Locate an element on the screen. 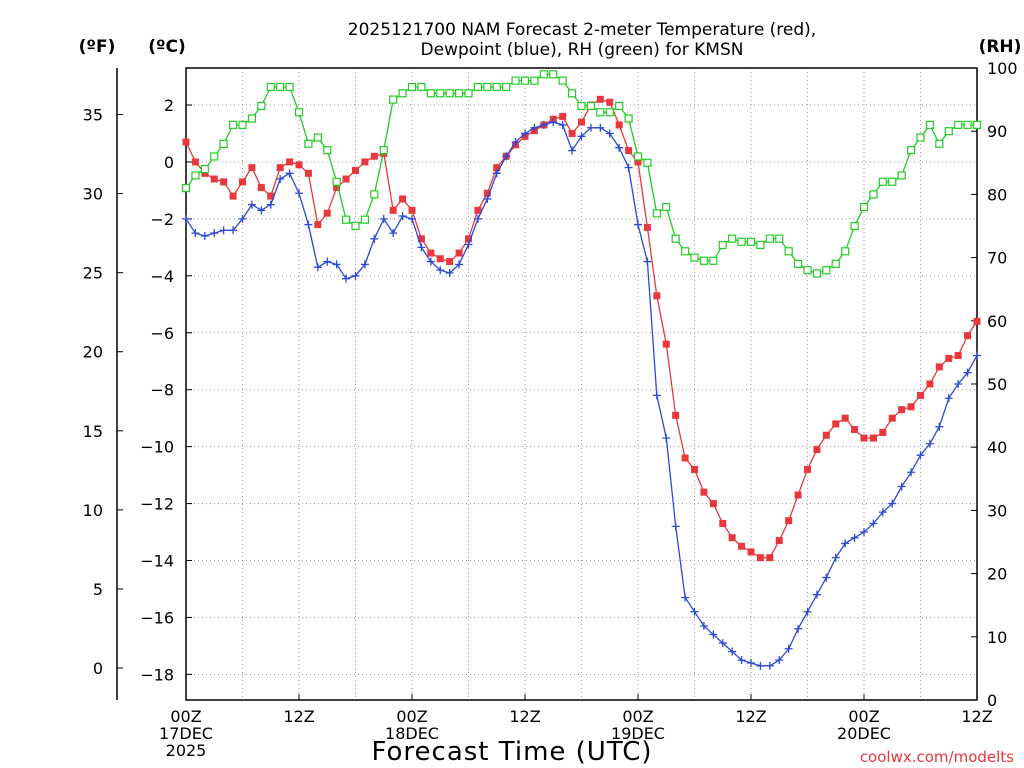  celsius-tick-label: −14 is located at coordinates (157, 561).